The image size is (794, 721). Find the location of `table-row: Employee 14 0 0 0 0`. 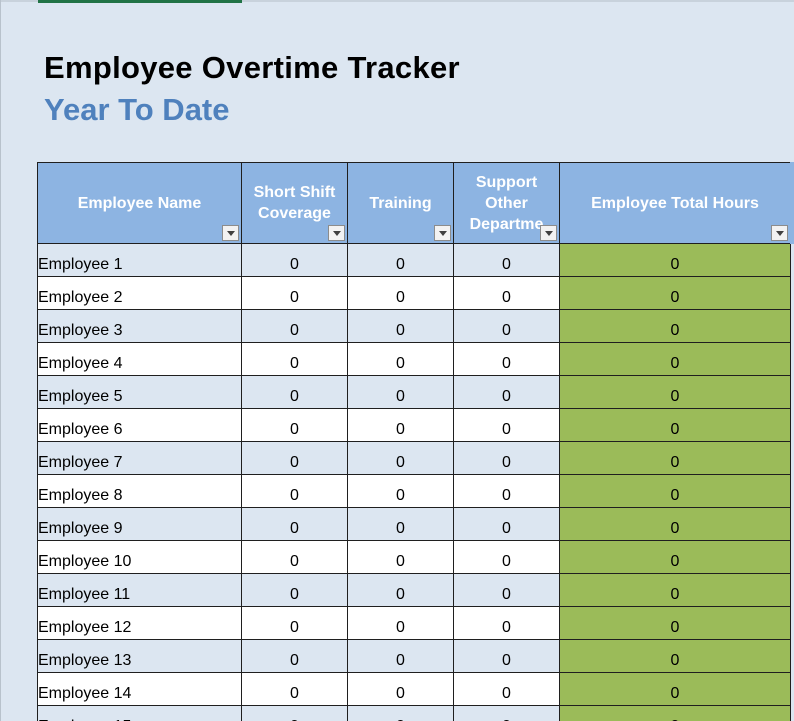

table-row: Employee 14 0 0 0 0 is located at coordinates (414, 689).